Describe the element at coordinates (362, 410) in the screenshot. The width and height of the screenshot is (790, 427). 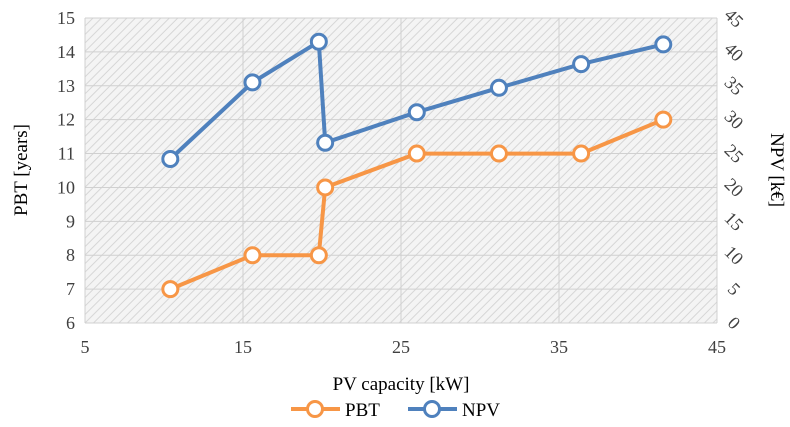
I see `legend-label-pbt: PBT` at that location.